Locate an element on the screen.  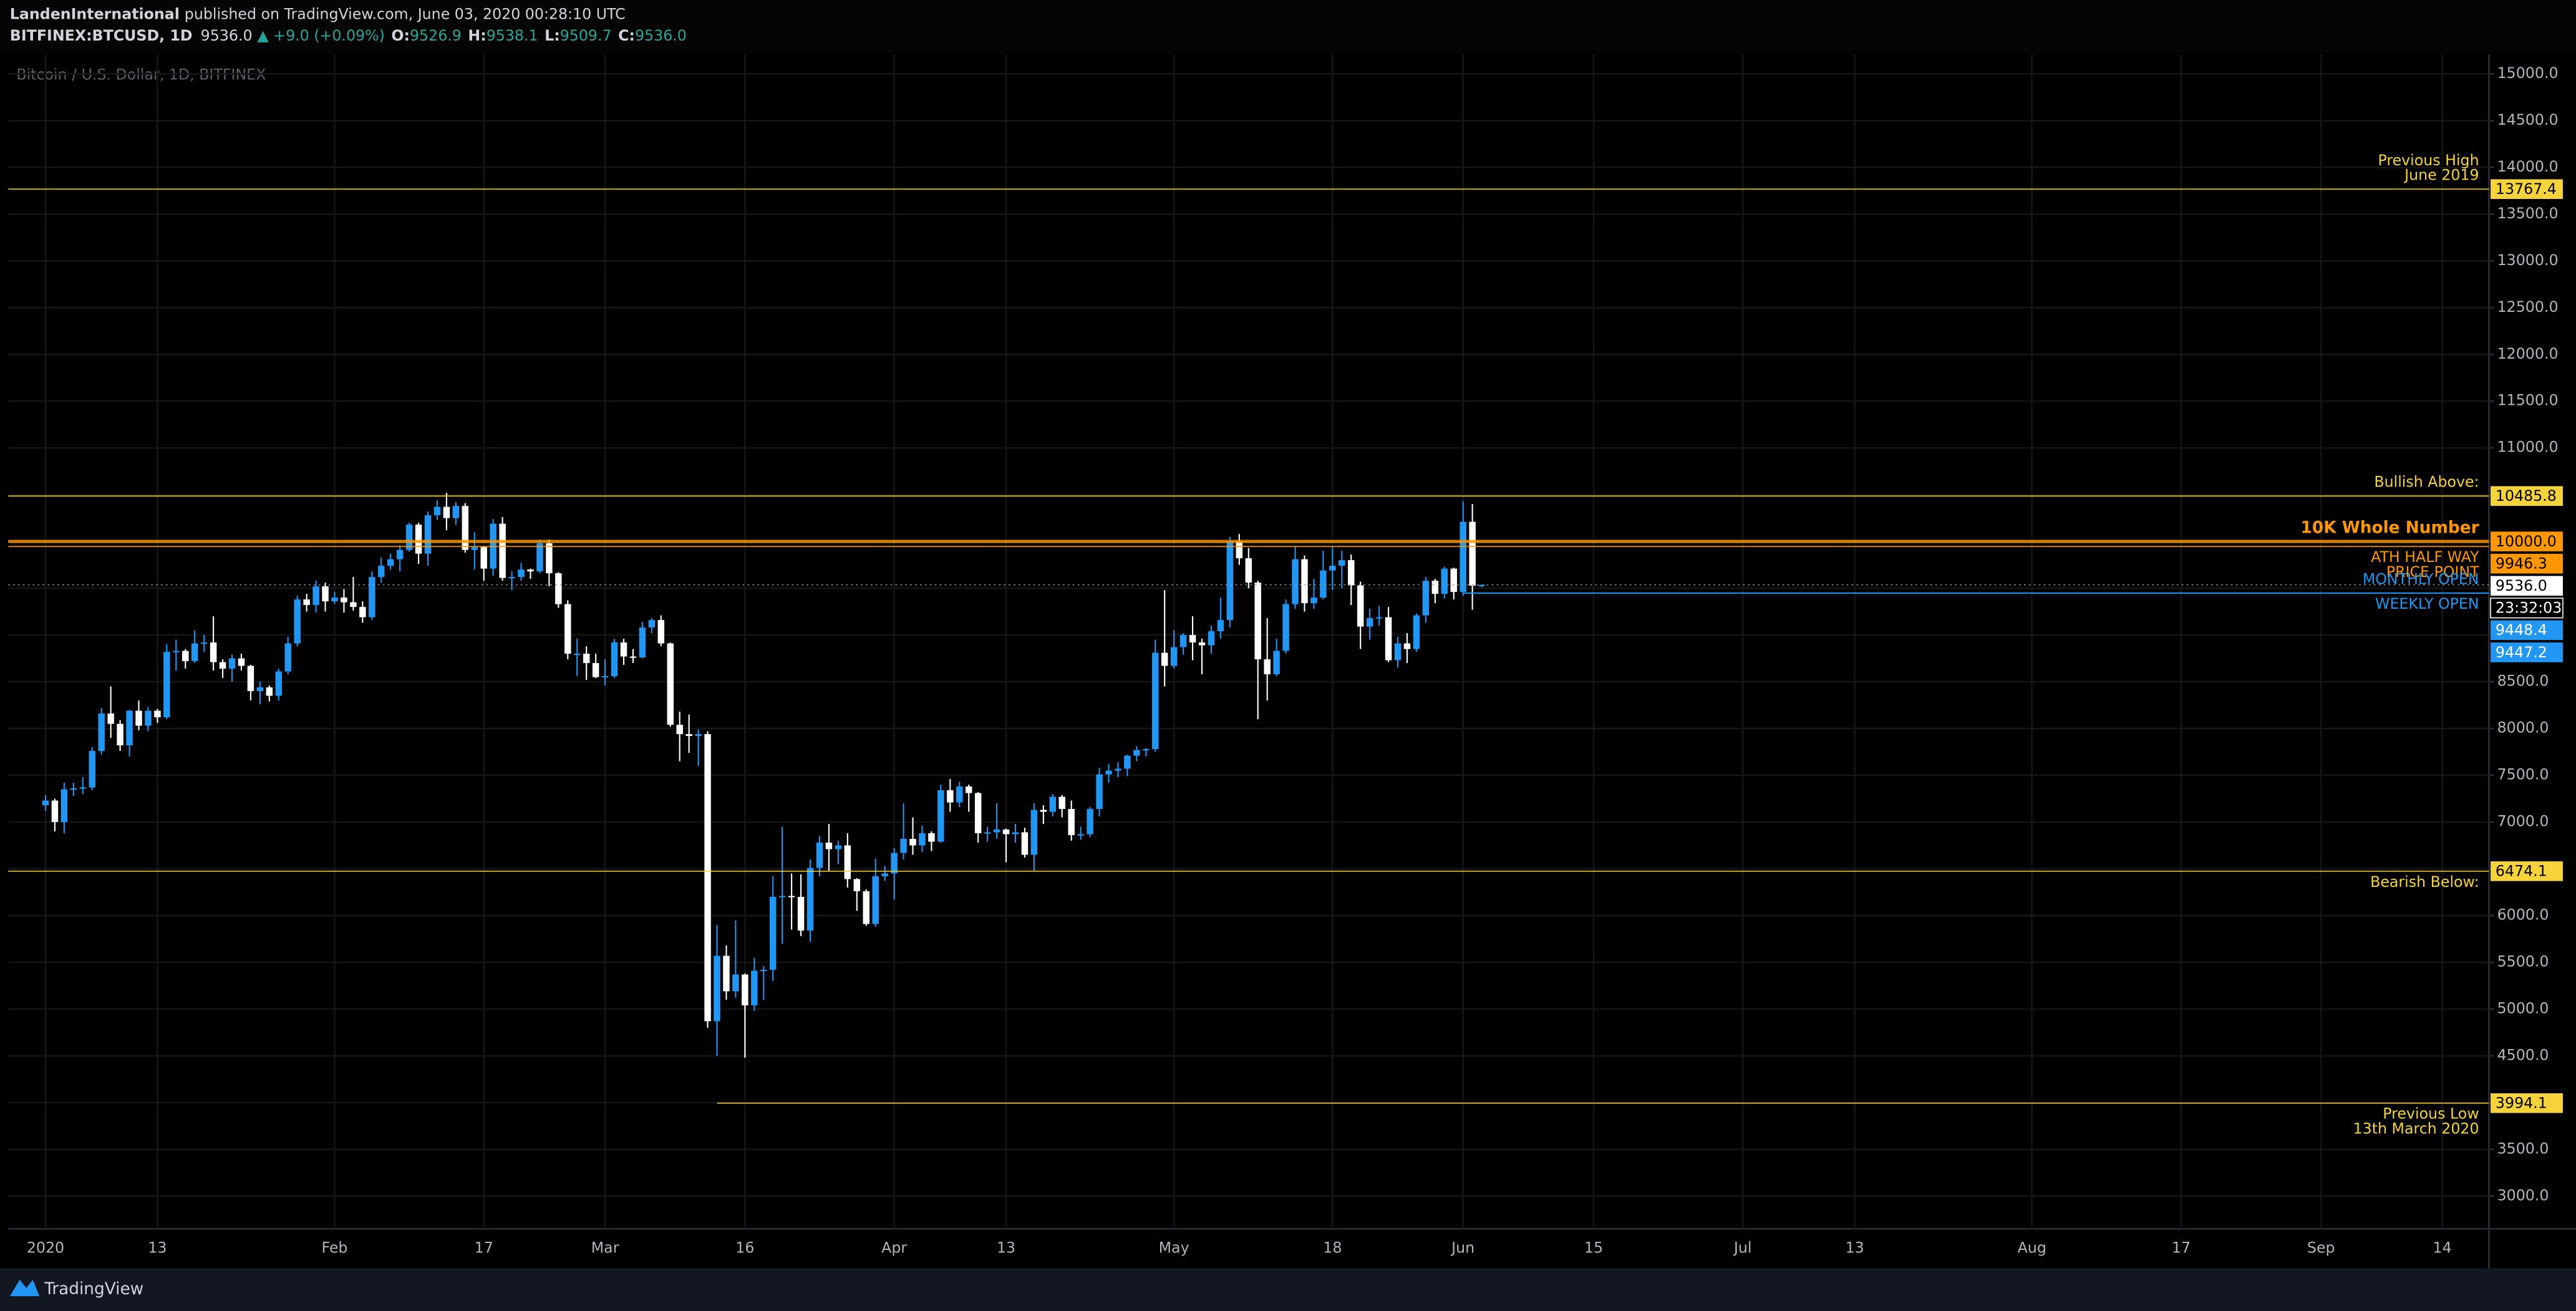
y-tick-label: 3500.0 is located at coordinates (2523, 1148).